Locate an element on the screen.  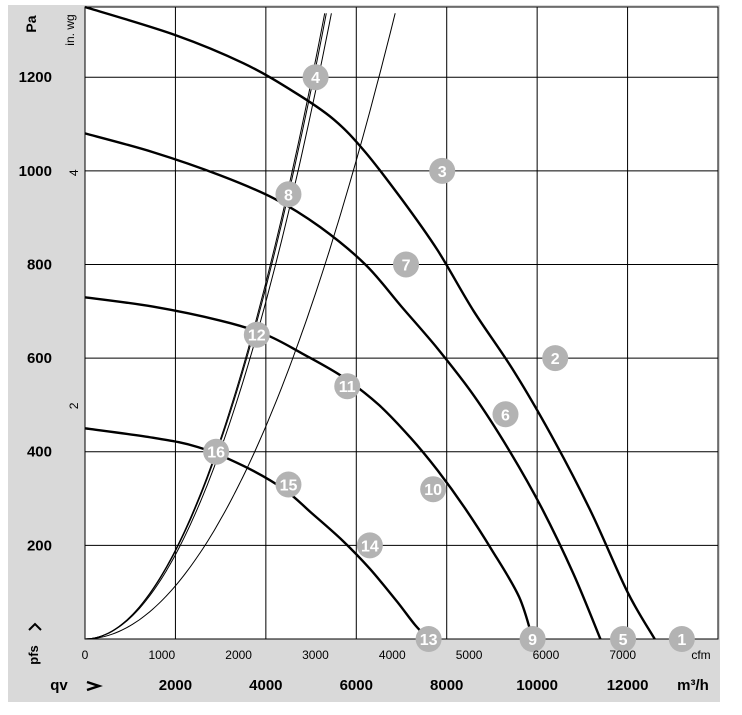
x-tick-cfm: 0 is located at coordinates (85, 655).